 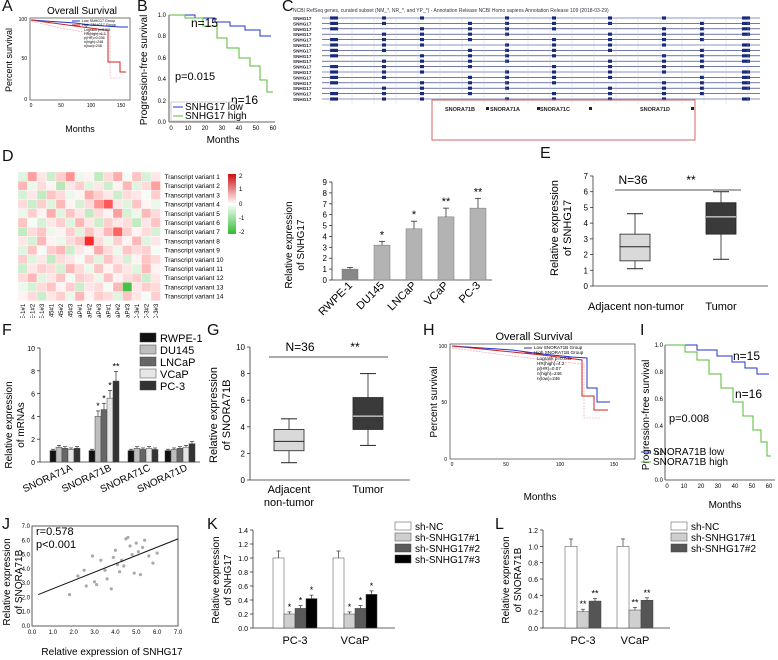 What do you see at coordinates (43, 310) in the screenshot?
I see `d-col-label: RWPE-1#3` at bounding box center [43, 310].